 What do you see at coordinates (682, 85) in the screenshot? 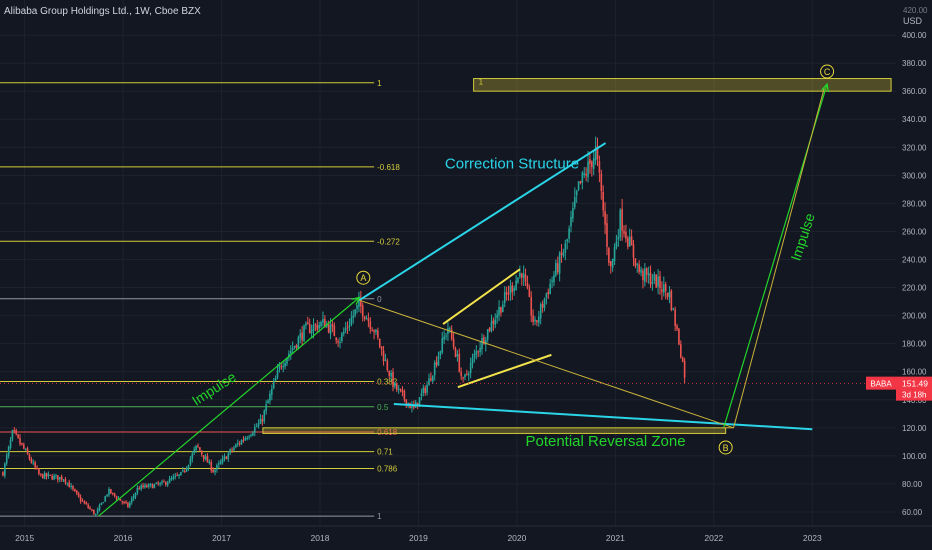
I see `zone-target_zone` at bounding box center [682, 85].